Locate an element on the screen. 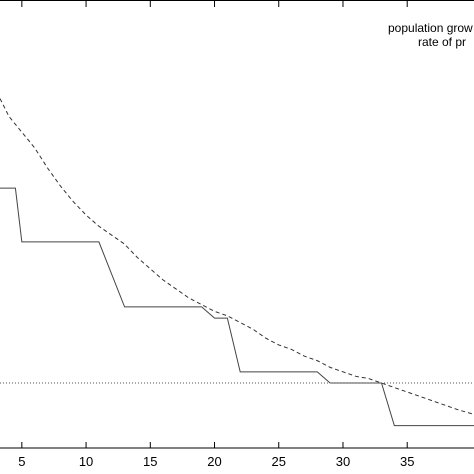 This screenshot has width=474, height=474. x-tick-label: 30 is located at coordinates (343, 461).